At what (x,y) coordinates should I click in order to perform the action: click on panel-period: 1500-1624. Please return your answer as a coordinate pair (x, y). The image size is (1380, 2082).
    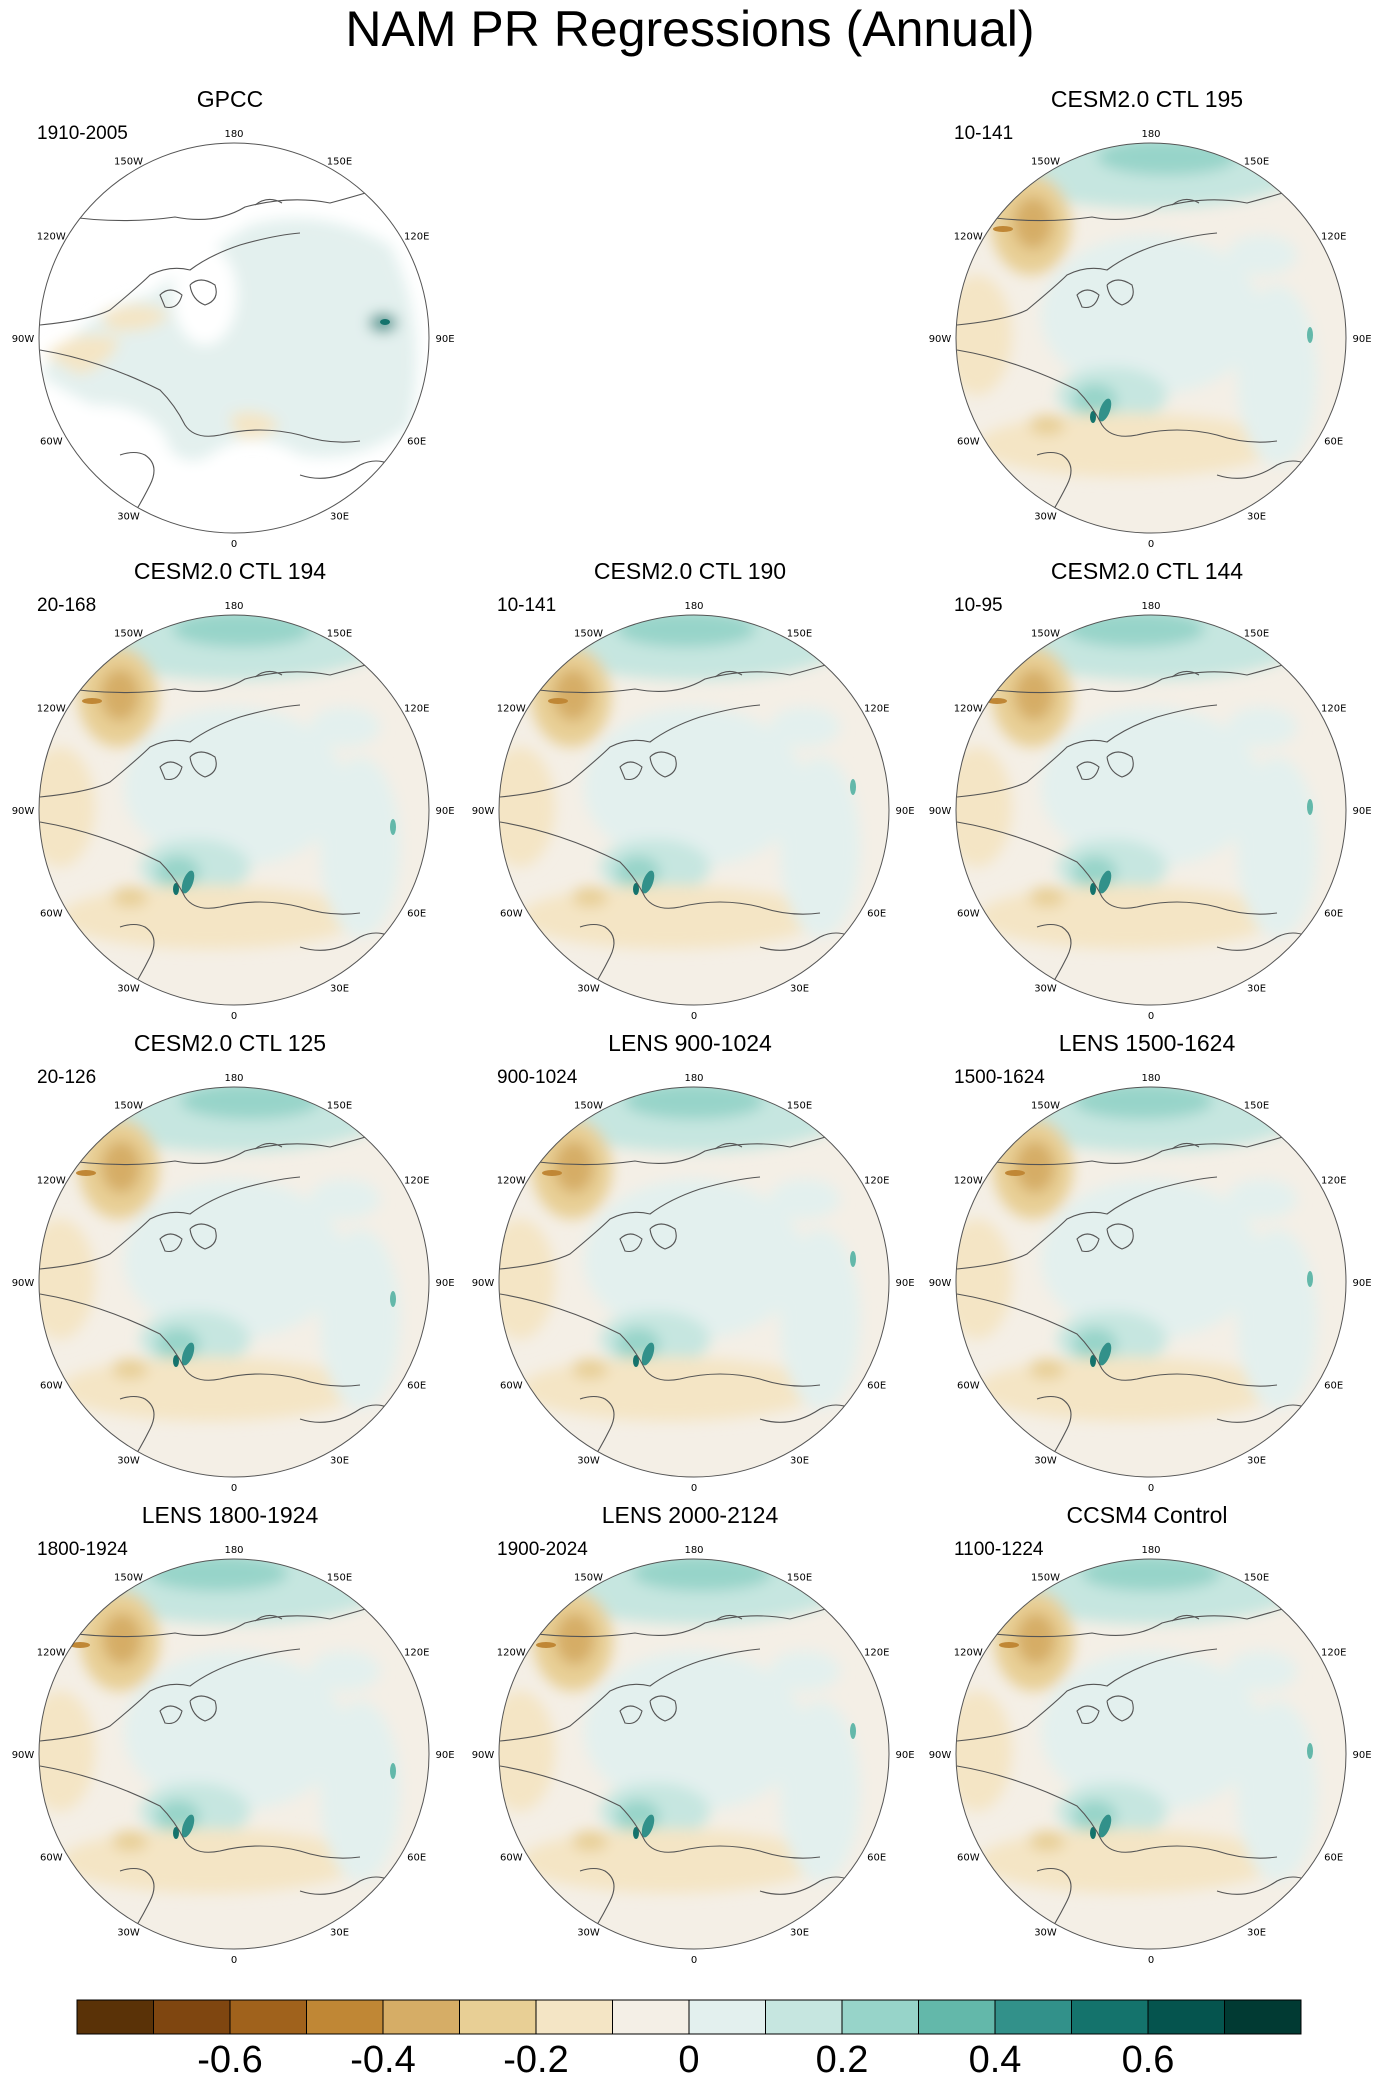
    Looking at the image, I should click on (999, 1077).